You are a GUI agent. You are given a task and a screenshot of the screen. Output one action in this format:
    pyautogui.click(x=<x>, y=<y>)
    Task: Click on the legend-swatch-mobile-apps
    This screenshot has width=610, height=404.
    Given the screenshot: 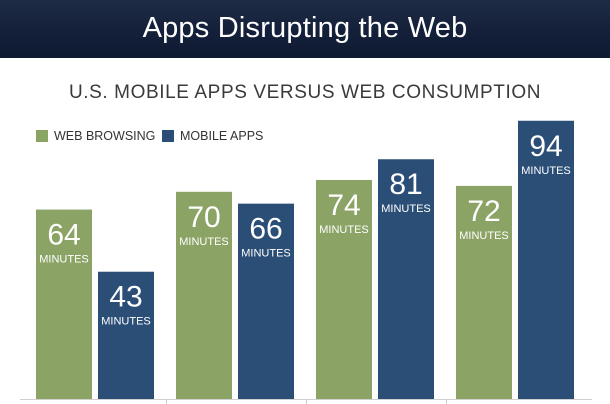 What is the action you would take?
    pyautogui.click(x=168, y=136)
    